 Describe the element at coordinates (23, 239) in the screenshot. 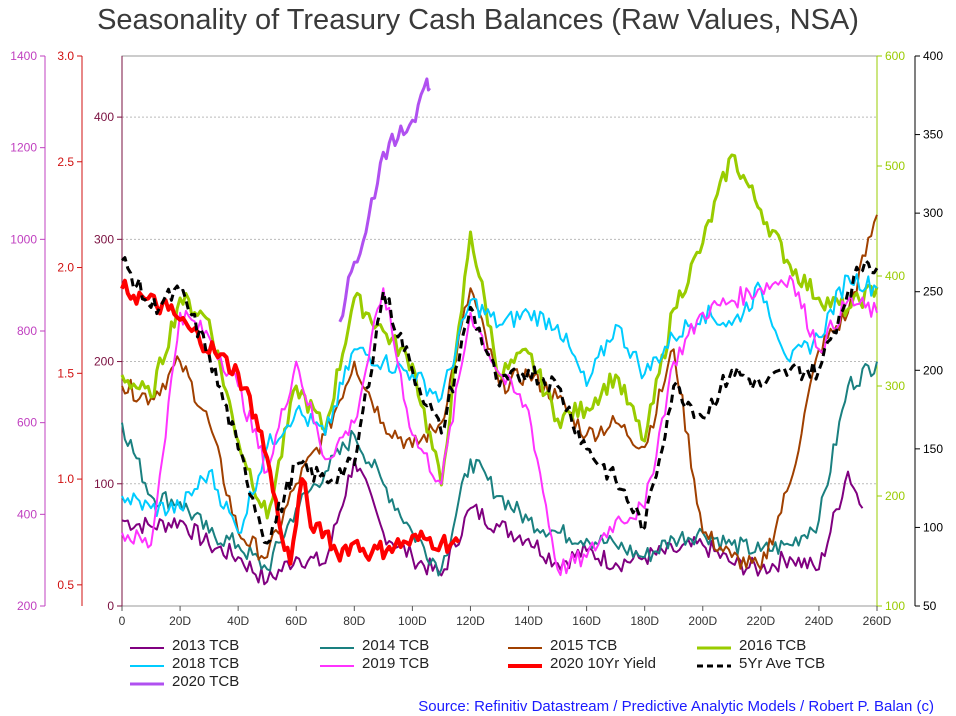

I see `a_purple-tick-label: 1000` at that location.